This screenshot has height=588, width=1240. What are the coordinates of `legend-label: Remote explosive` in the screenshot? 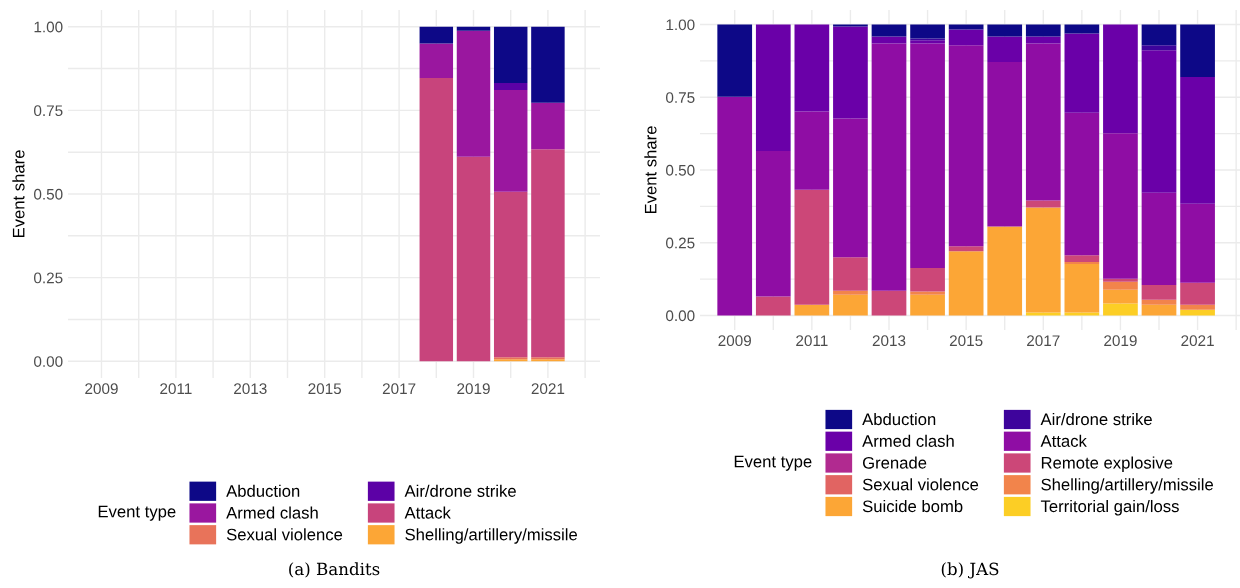 It's located at (1107, 464).